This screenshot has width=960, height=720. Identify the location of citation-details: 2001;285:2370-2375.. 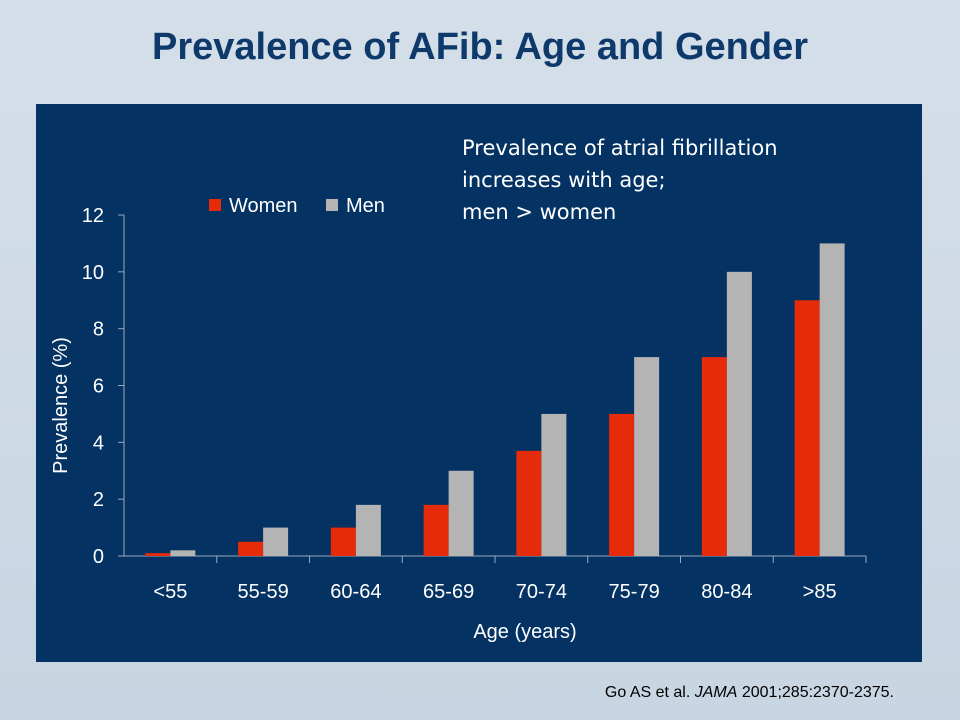
(815, 692).